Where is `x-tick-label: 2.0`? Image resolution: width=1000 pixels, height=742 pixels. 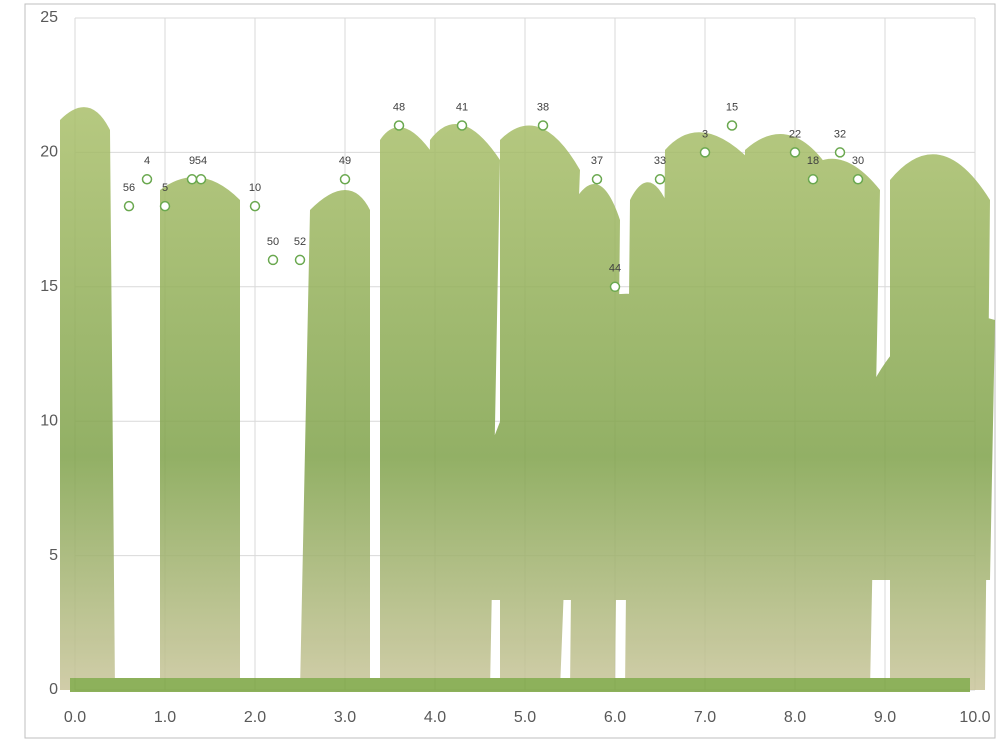
x-tick-label: 2.0 is located at coordinates (255, 717).